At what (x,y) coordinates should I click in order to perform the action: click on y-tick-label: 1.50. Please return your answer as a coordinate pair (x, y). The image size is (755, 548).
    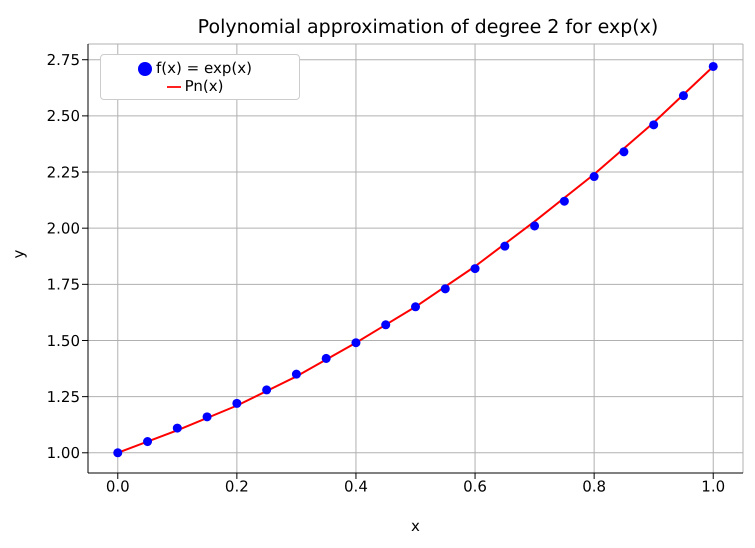
    Looking at the image, I should click on (63, 341).